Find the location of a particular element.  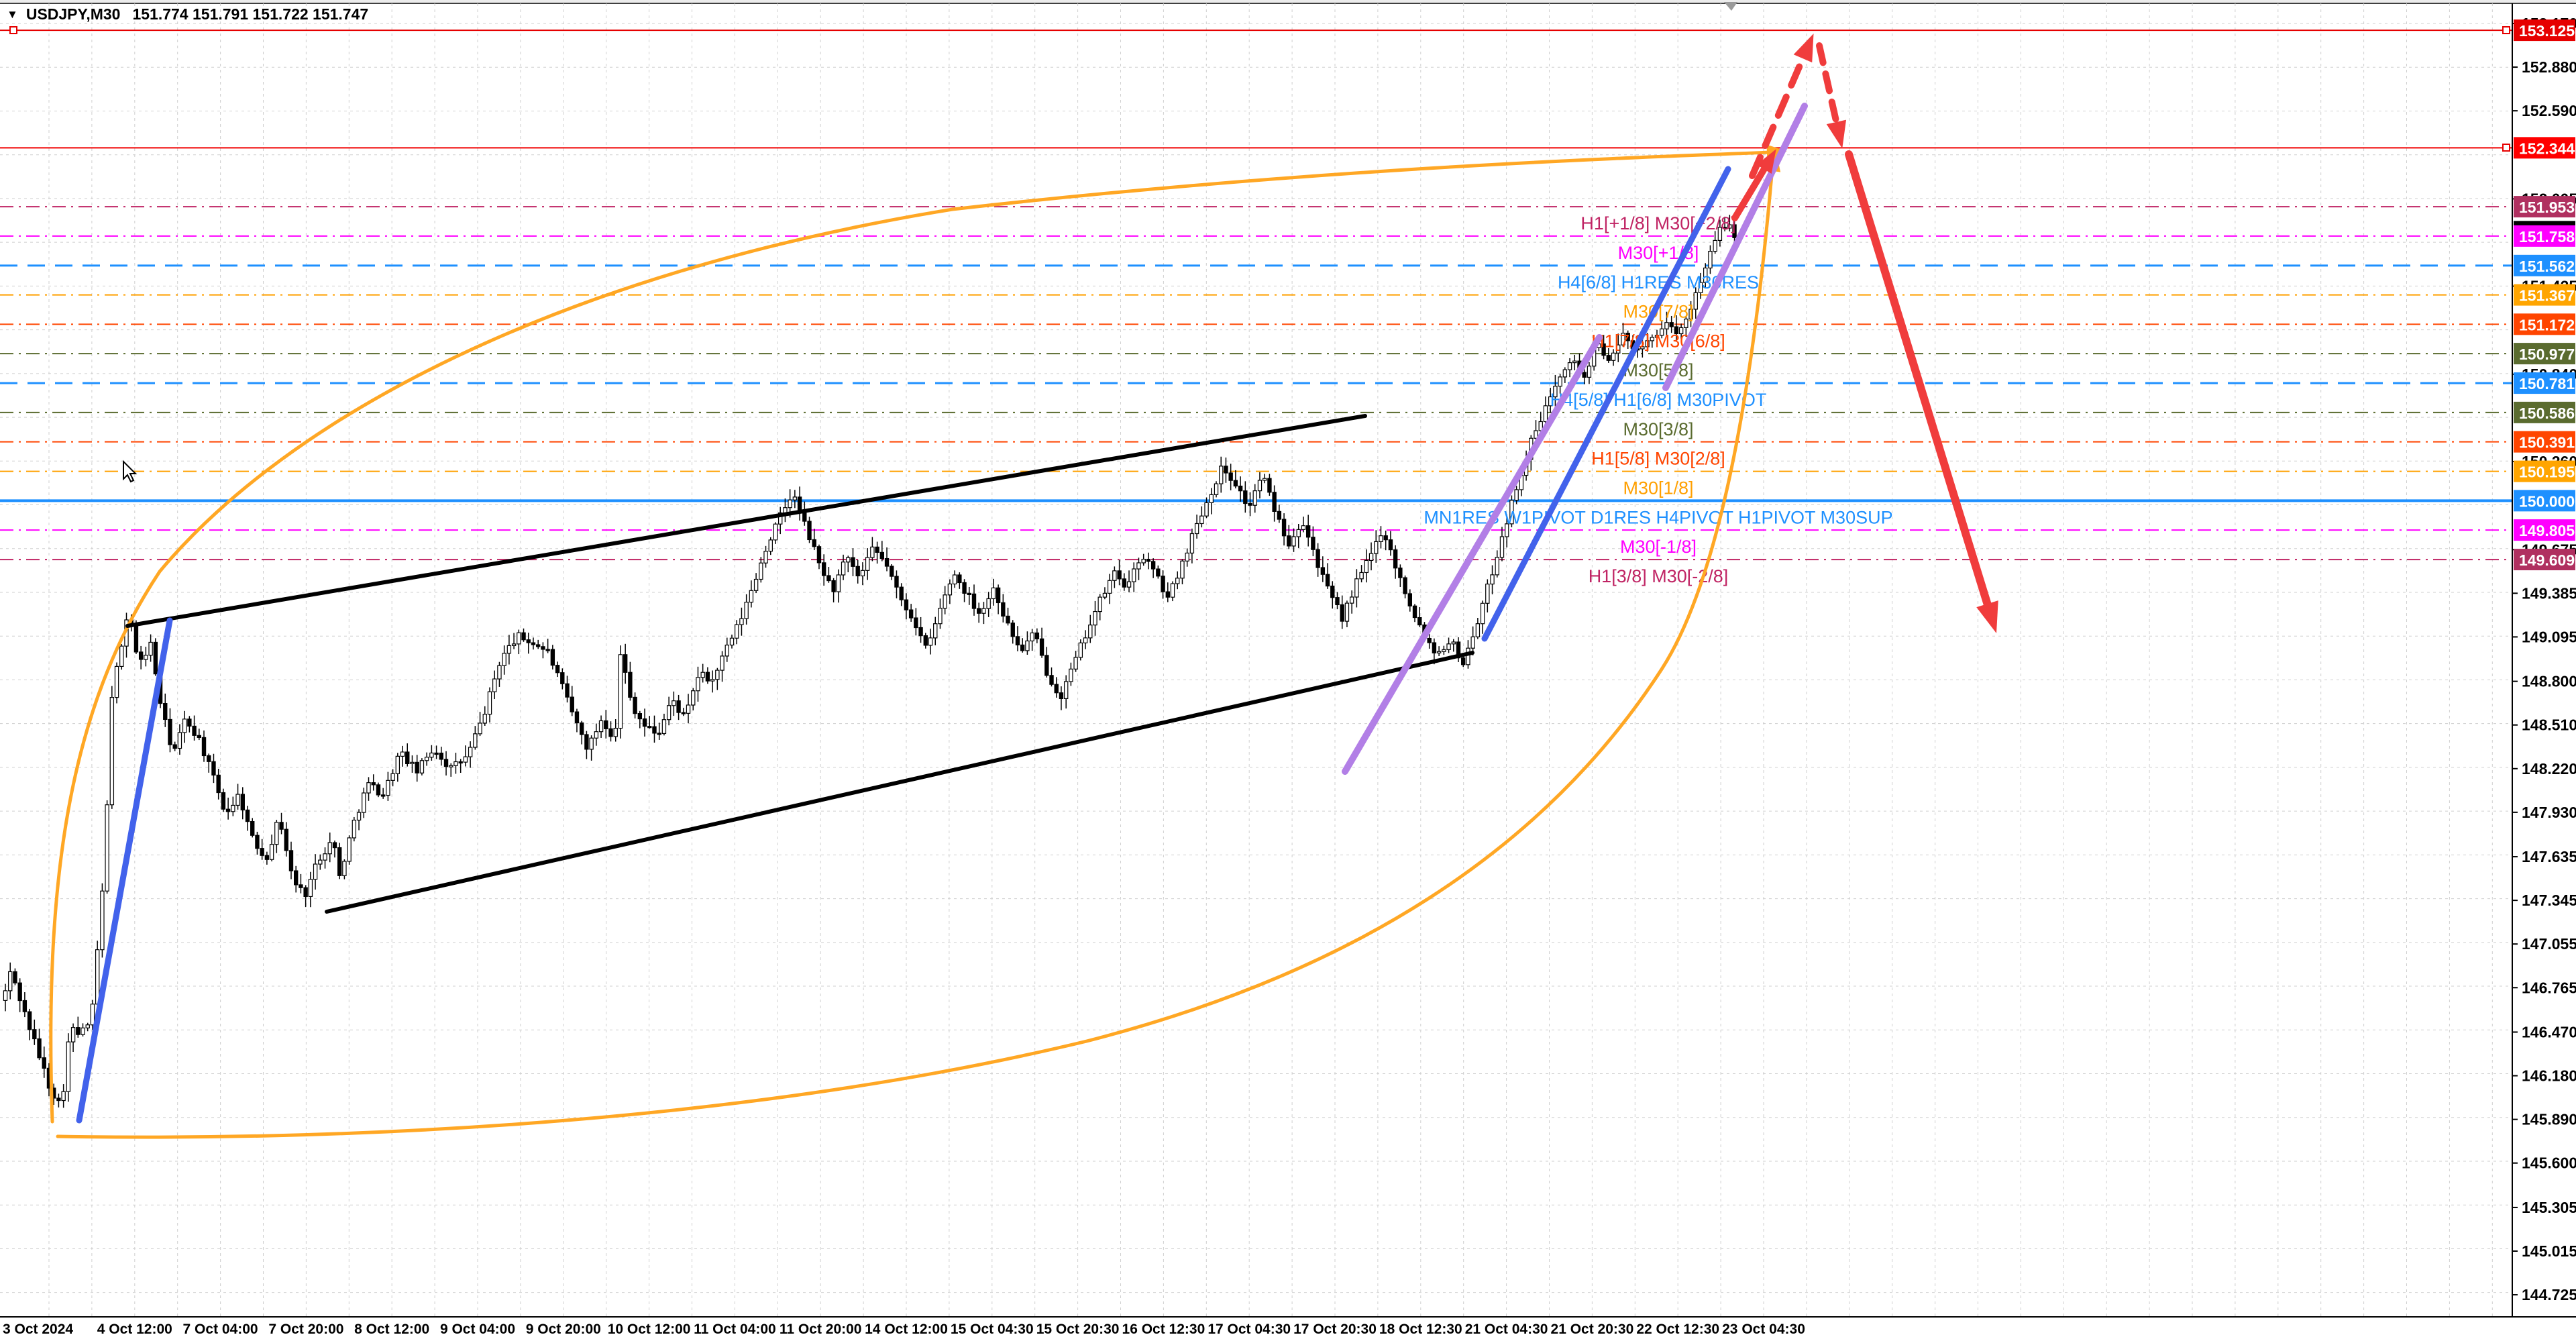

red-dashed-arrow-down-head-icon is located at coordinates (1836, 134).